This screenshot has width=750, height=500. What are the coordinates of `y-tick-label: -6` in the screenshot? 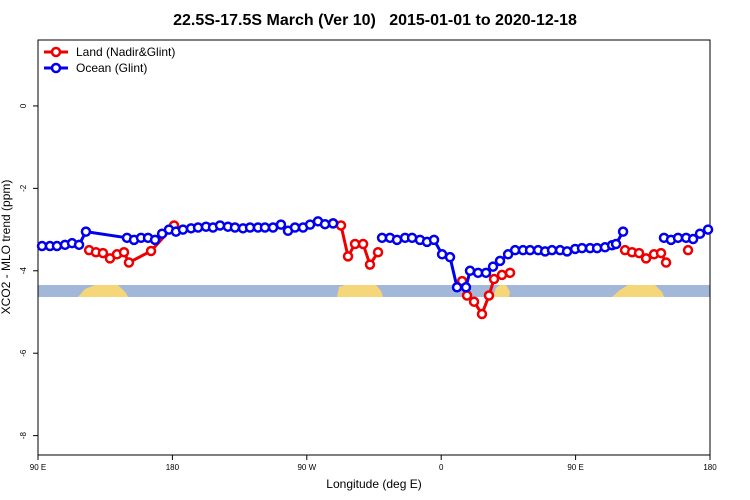 It's located at (23, 353).